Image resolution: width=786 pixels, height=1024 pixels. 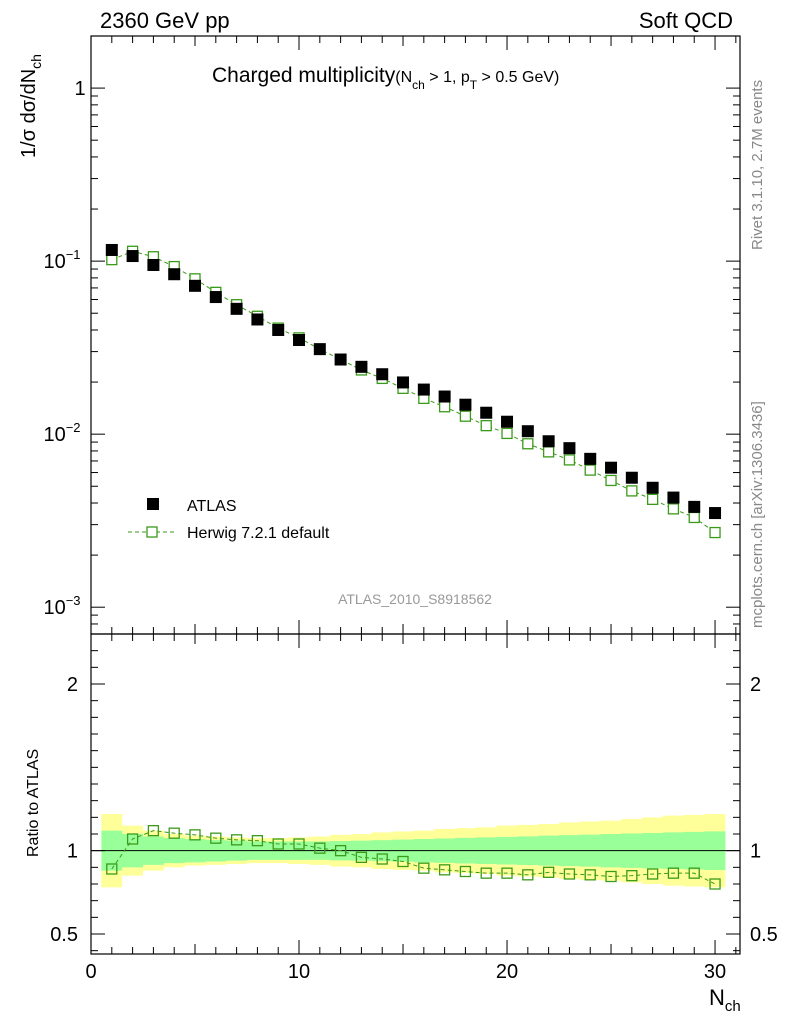 I want to click on main-y-tick-label-base: 1, so click(x=79, y=89).